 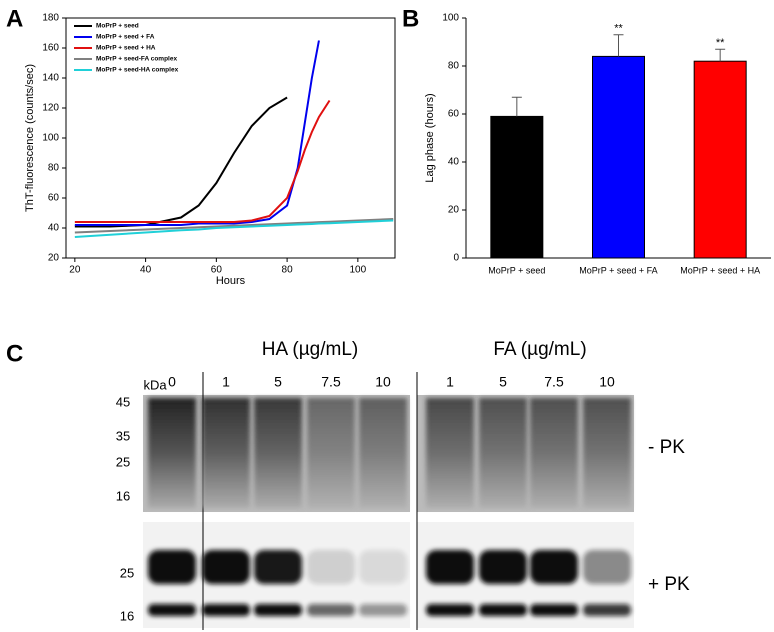 What do you see at coordinates (123, 401) in the screenshot?
I see `marker-label: 45` at bounding box center [123, 401].